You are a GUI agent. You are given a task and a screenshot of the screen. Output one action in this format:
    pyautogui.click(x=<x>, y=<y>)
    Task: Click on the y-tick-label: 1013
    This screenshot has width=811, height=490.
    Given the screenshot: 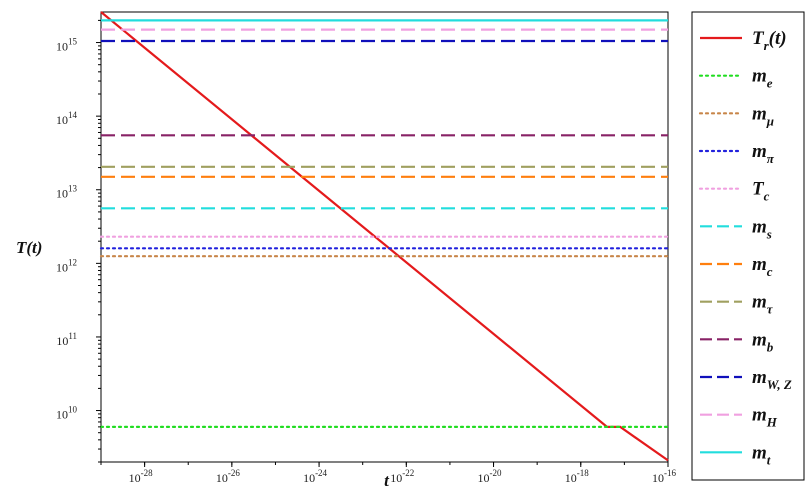 What is the action you would take?
    pyautogui.click(x=67, y=192)
    